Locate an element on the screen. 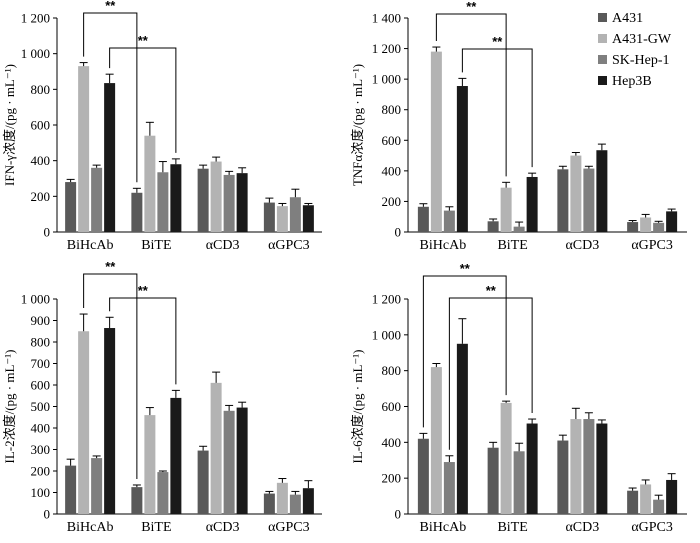 The height and width of the screenshot is (543, 700). y-tick-label: 500 is located at coordinates (41, 406).